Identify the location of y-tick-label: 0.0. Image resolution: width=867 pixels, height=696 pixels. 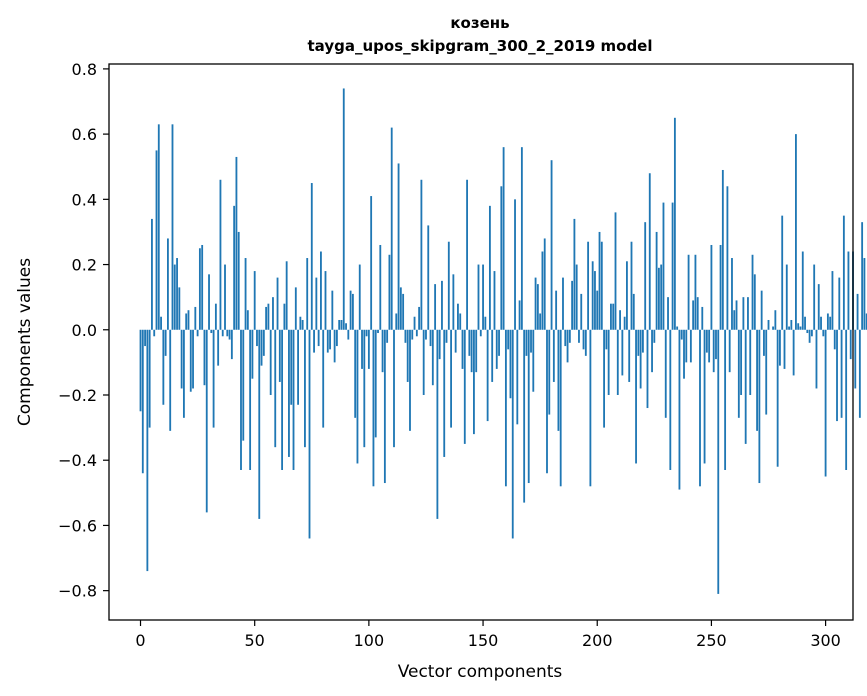
(84, 330).